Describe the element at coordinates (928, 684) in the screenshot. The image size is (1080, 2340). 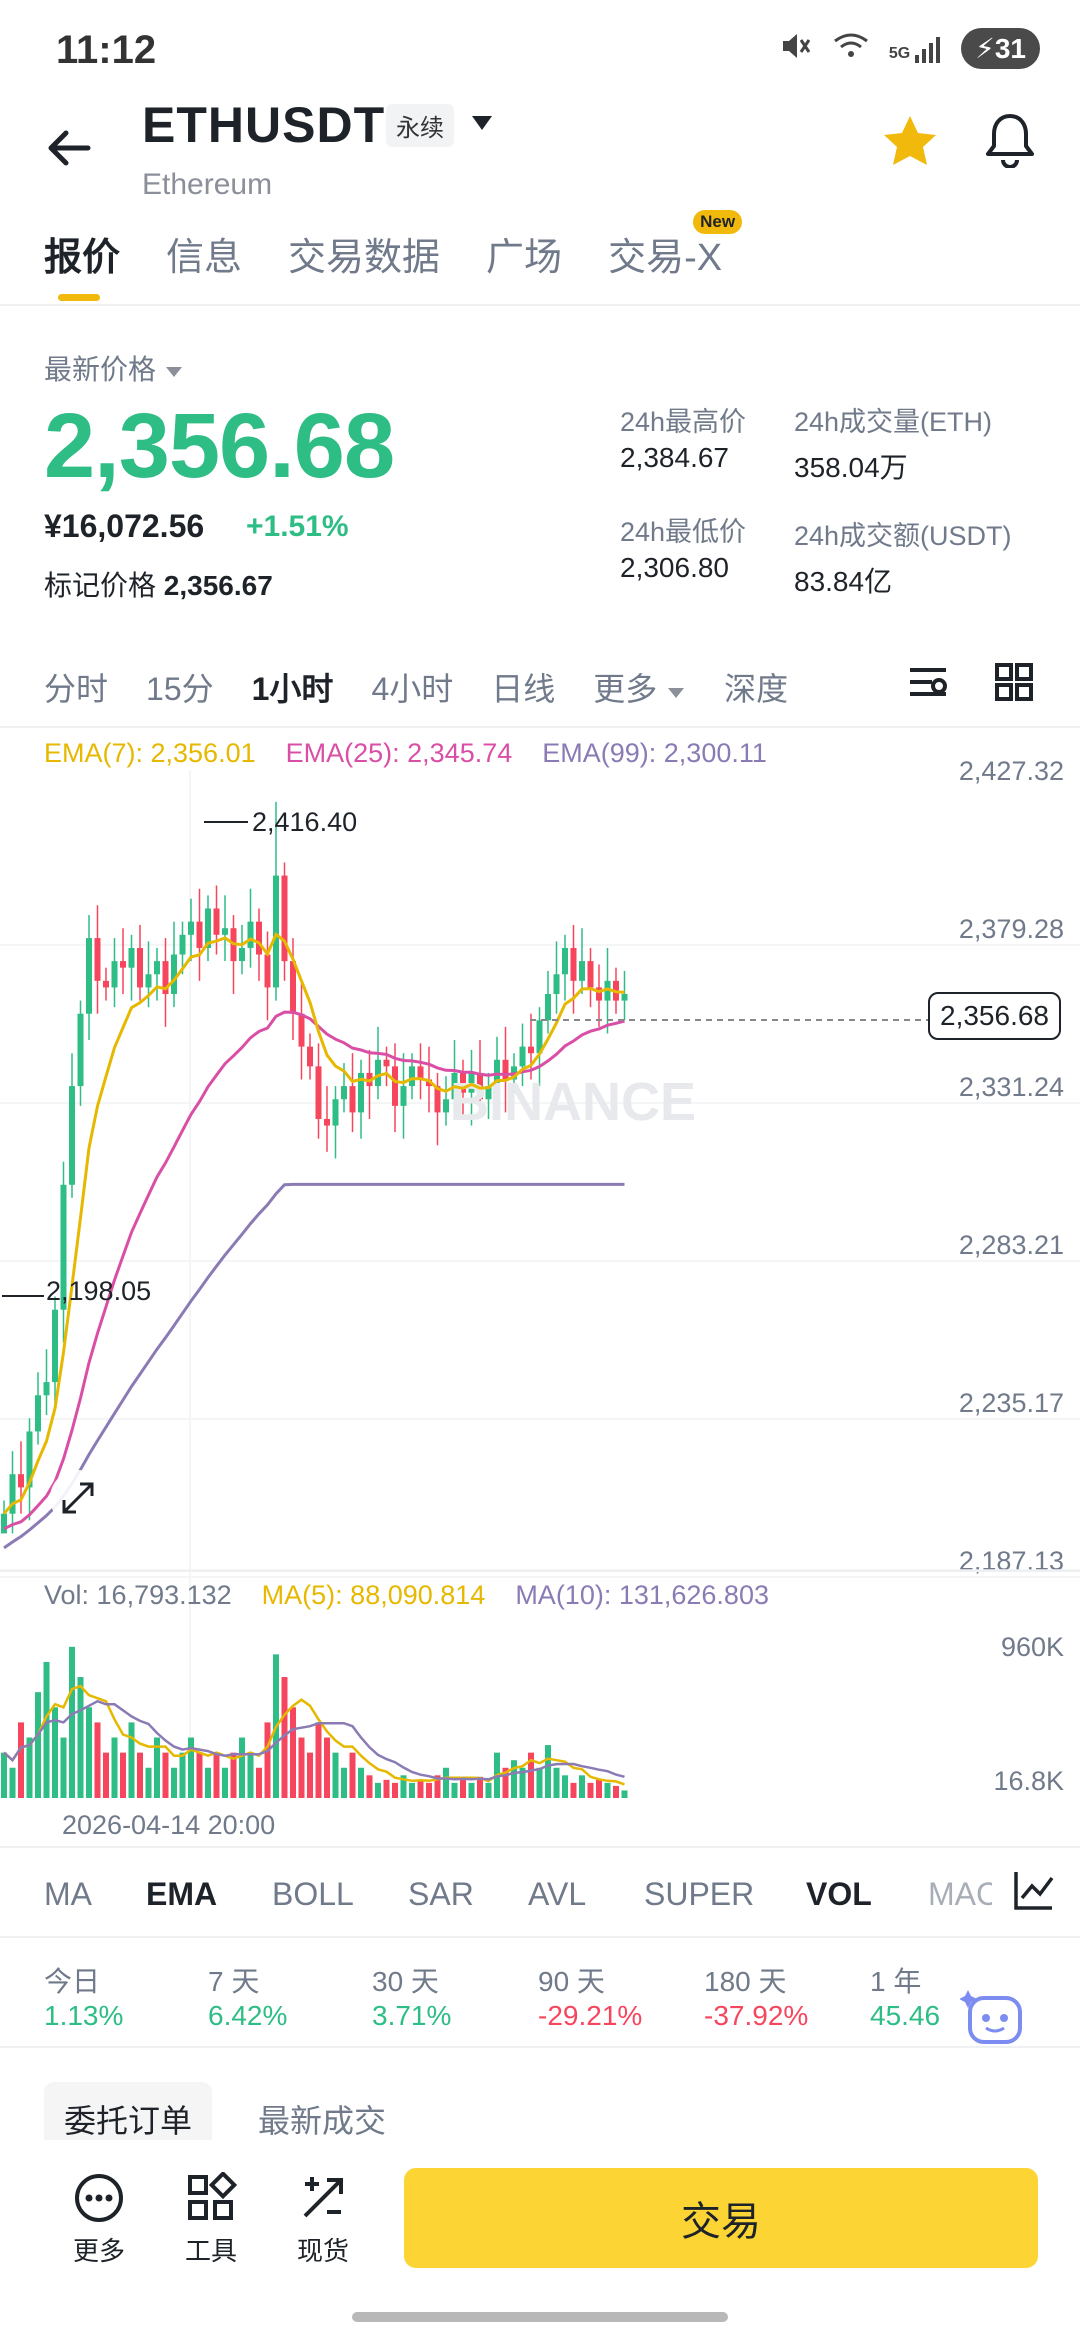
I see `chart-settings-icon` at that location.